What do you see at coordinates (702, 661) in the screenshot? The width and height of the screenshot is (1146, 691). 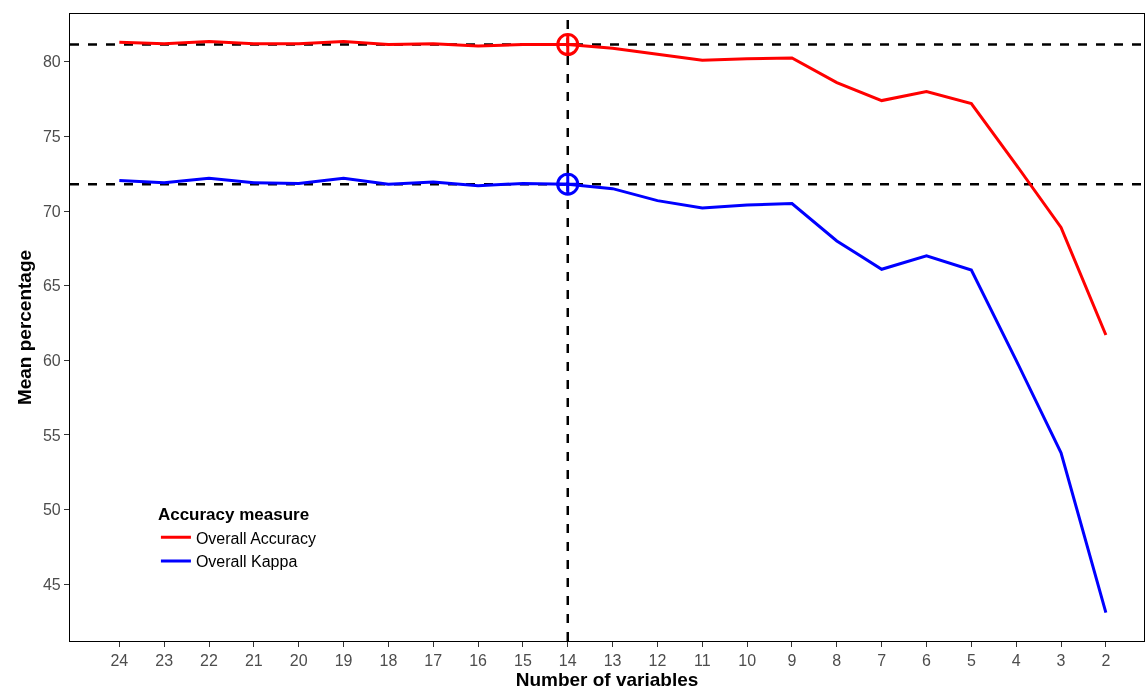 I see `x-tick-label: 11` at bounding box center [702, 661].